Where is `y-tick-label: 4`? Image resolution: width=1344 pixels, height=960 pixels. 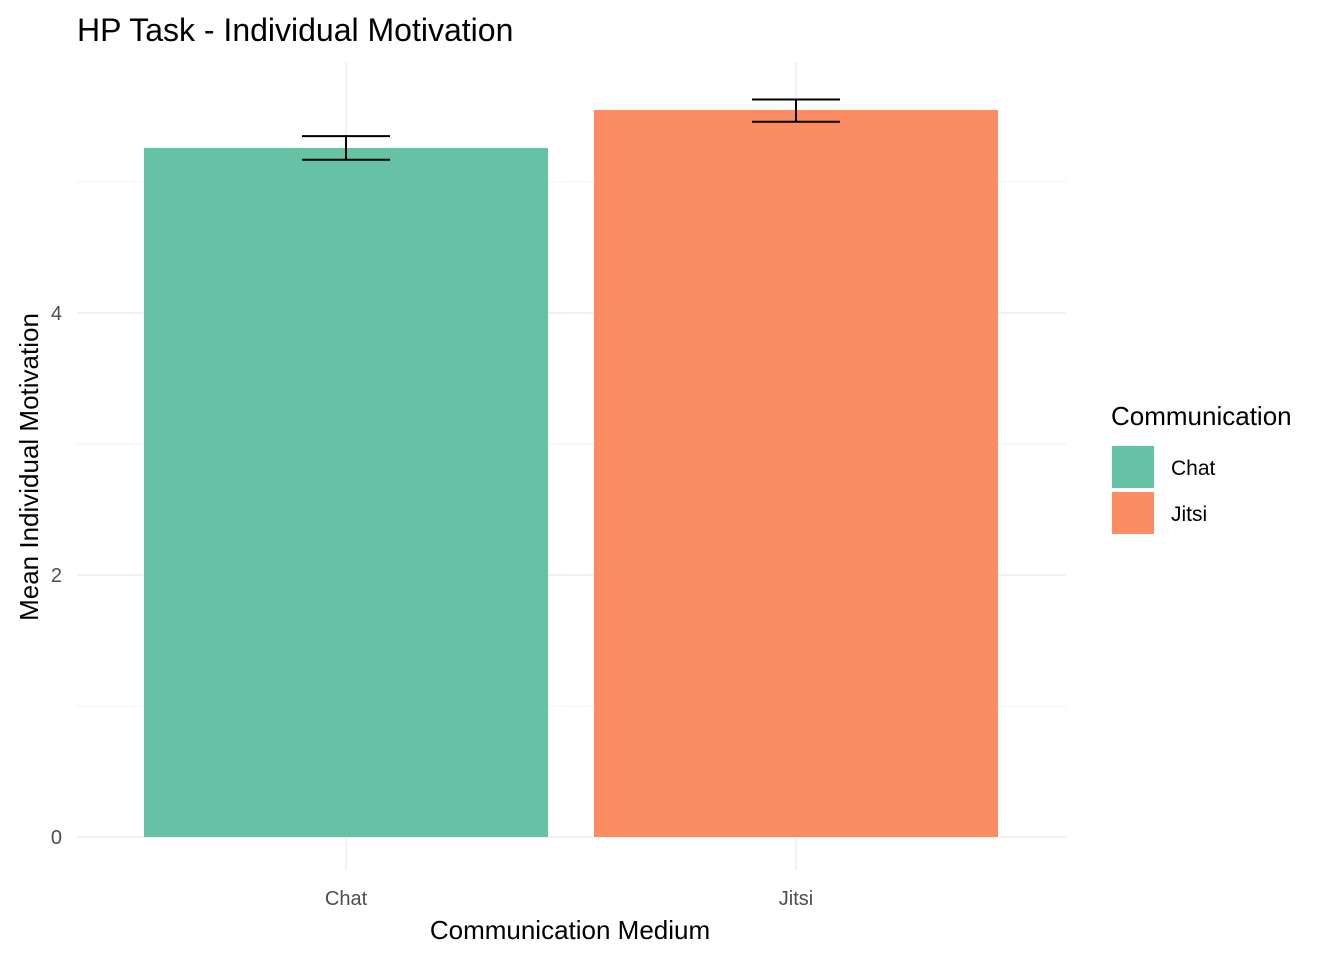 y-tick-label: 4 is located at coordinates (56, 314).